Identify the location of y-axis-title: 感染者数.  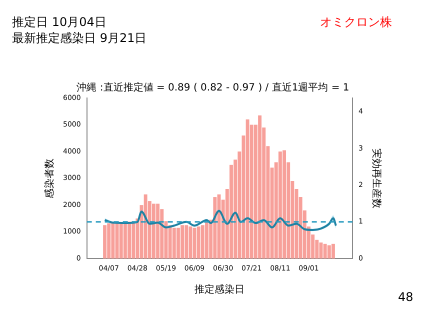
(50, 178).